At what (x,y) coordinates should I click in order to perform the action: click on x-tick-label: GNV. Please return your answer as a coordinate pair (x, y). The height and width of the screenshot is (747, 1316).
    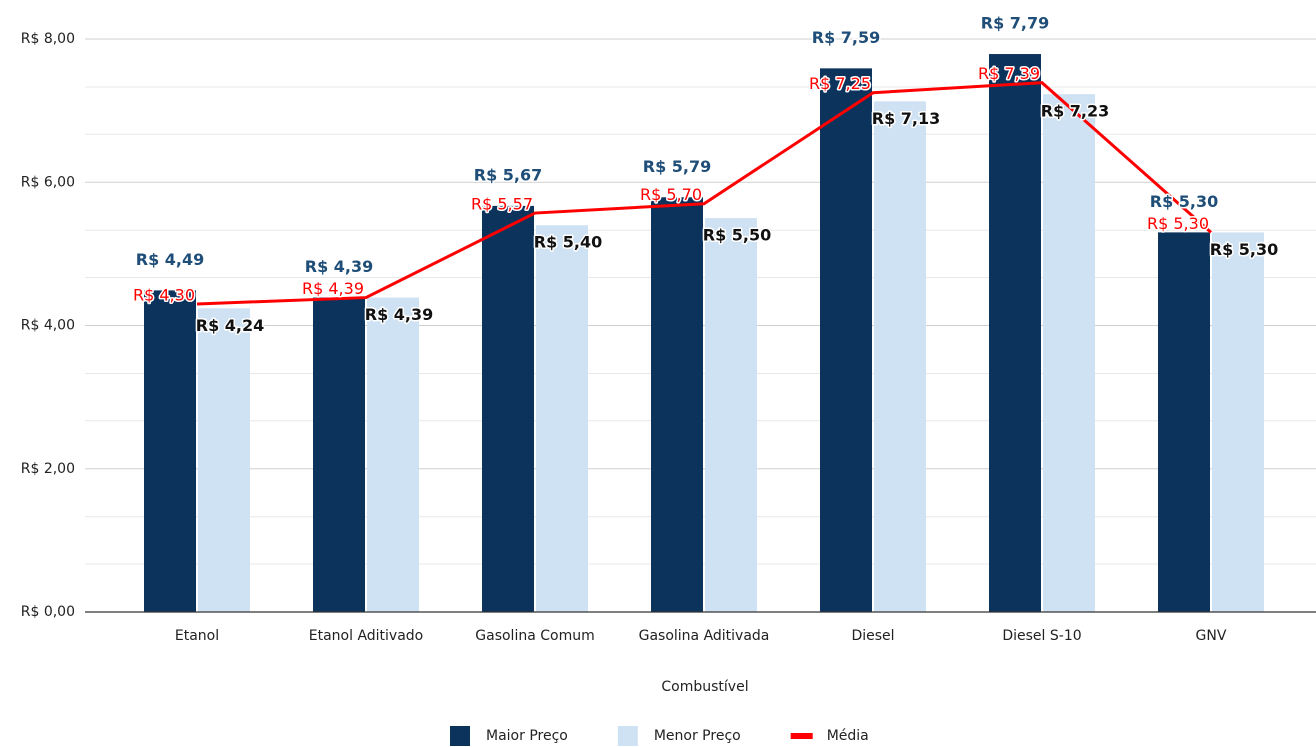
    Looking at the image, I should click on (1211, 636).